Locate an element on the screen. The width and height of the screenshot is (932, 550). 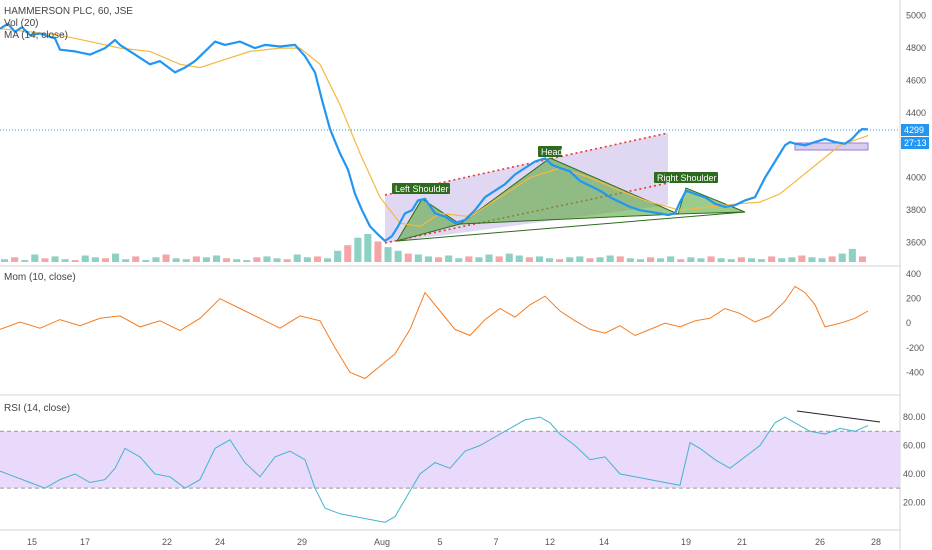
chart-title: HAMMERSON PLC, 60, JSE is located at coordinates (68, 11).